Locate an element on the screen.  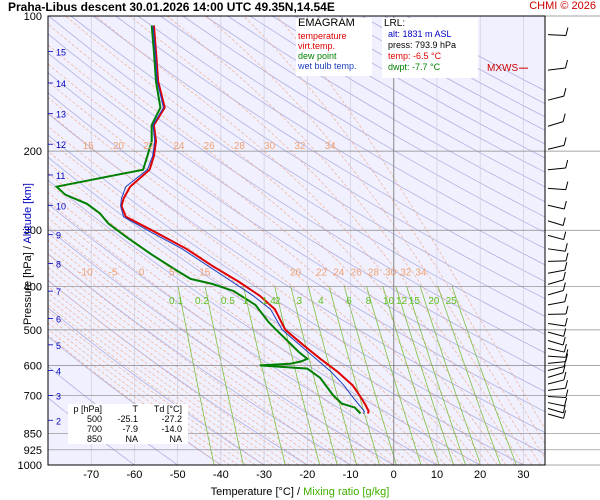
mixing-ratio-label: 2 is located at coordinates (278, 301).